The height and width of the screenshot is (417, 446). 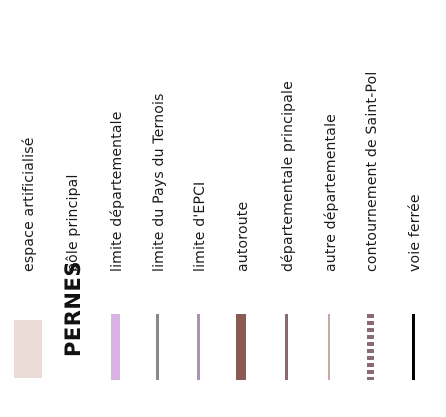 I want to click on motorway-line, so click(x=243, y=347).